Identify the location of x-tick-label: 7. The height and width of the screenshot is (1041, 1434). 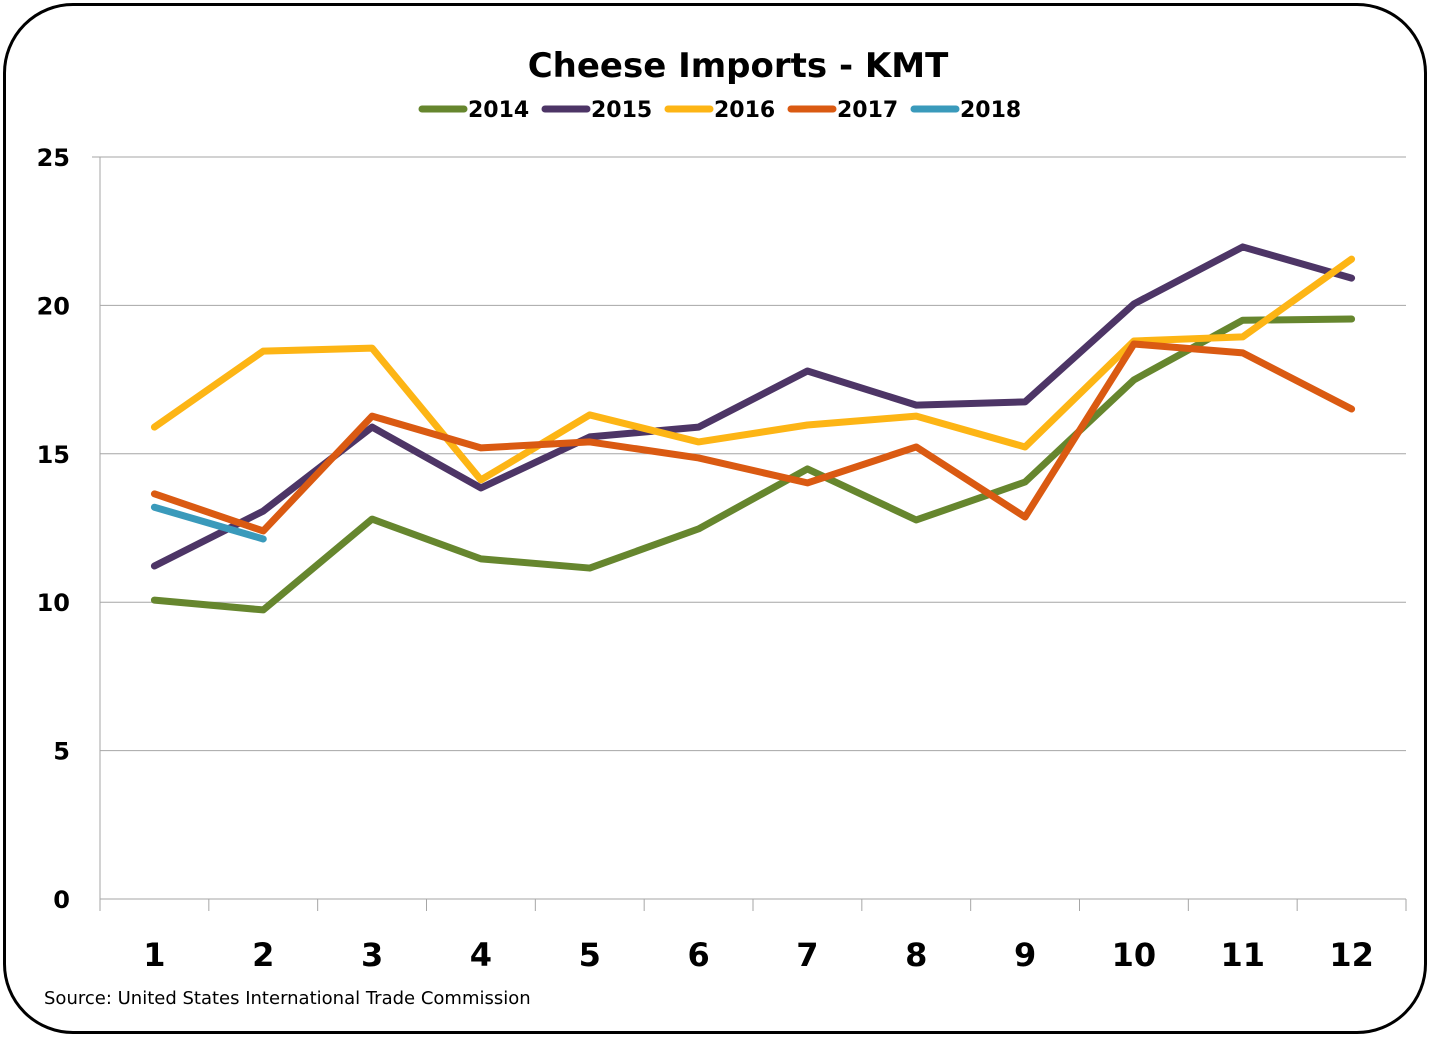
(807, 955).